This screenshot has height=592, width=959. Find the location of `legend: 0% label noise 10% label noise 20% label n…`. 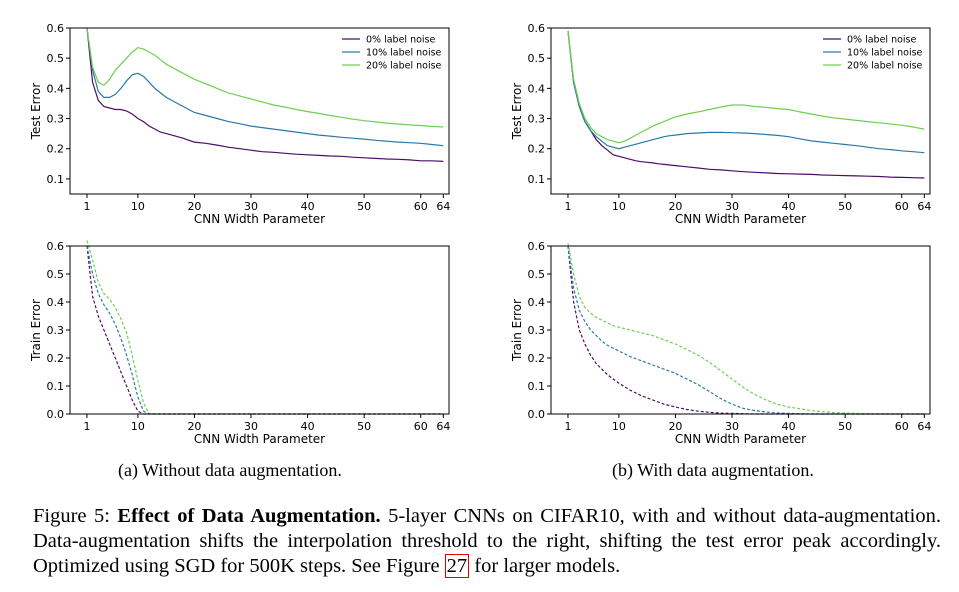

legend: 0% label noise 10% label noise 20% label n… is located at coordinates (873, 53).